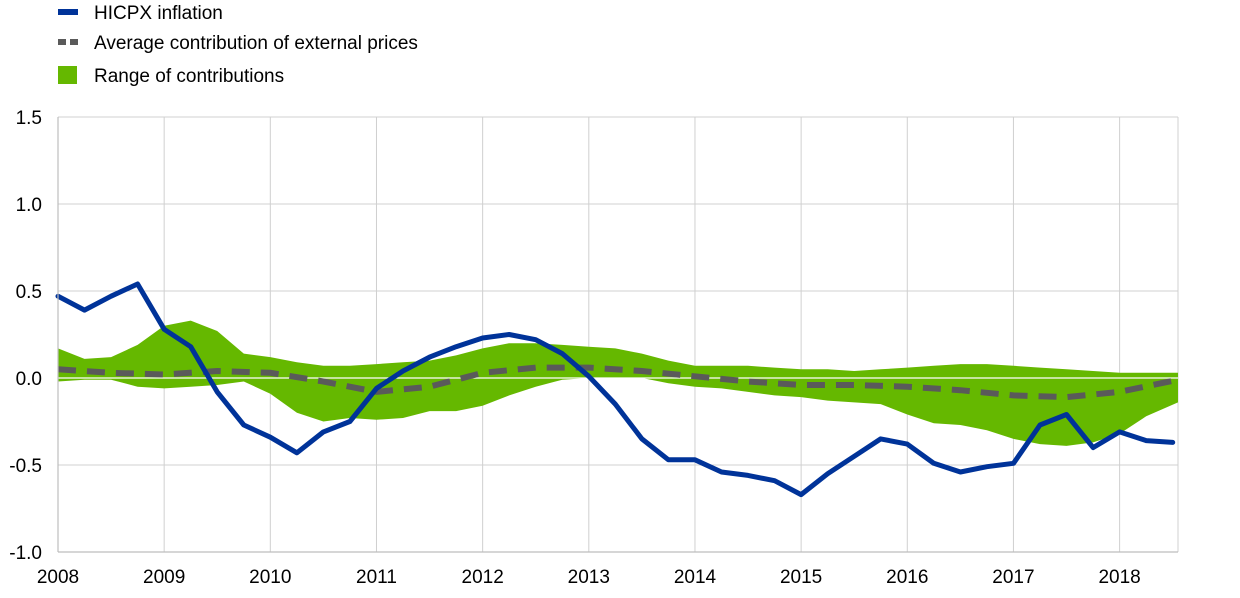  What do you see at coordinates (376, 577) in the screenshot?
I see `x-tick-label: 2011` at bounding box center [376, 577].